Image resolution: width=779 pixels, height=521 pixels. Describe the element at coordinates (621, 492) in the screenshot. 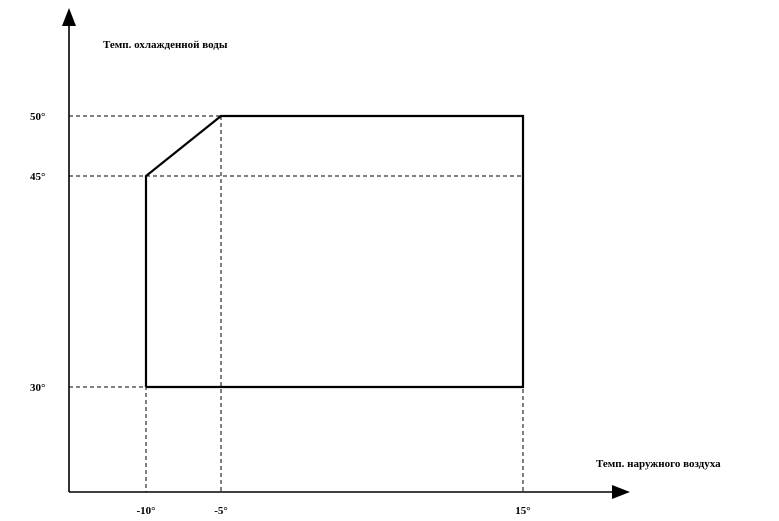

I see `x-axis-arrow` at that location.